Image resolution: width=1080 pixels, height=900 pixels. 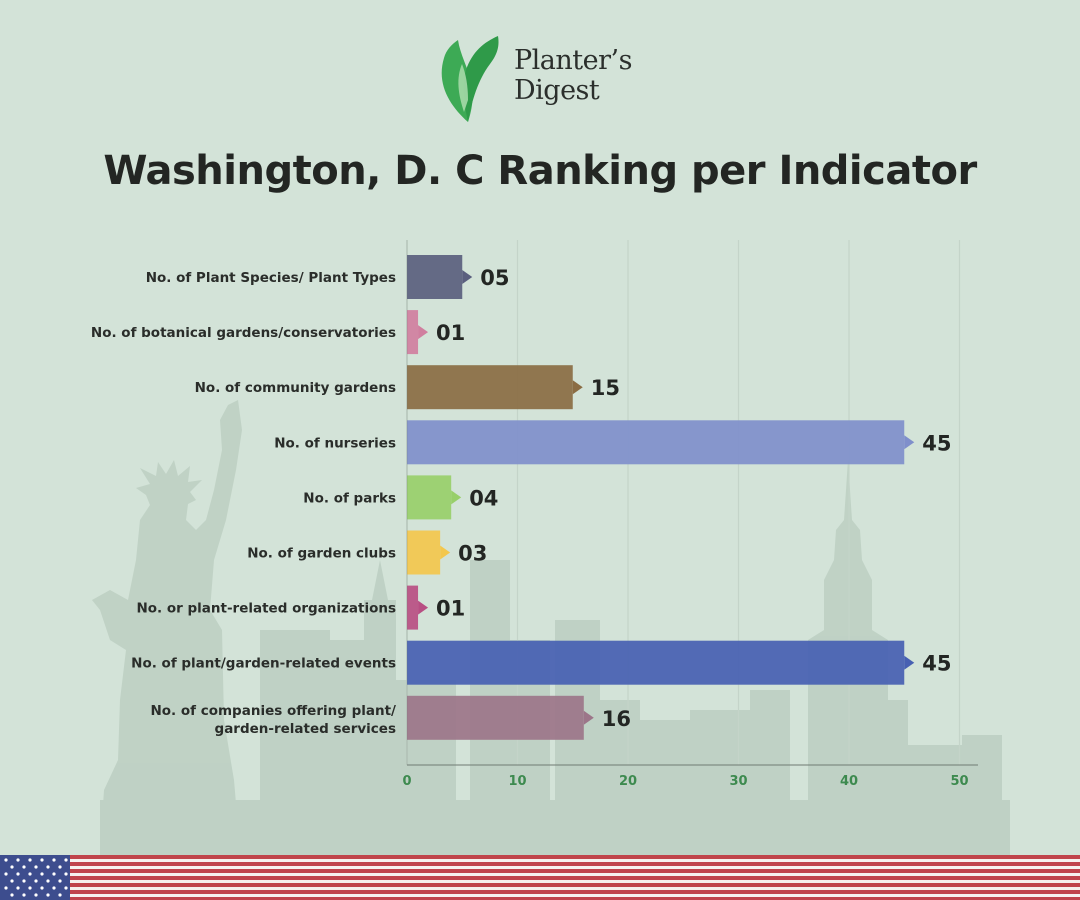 What do you see at coordinates (685, 781) in the screenshot?
I see `chart-x-tick-labels: 0 10 20 30 40 50` at bounding box center [685, 781].